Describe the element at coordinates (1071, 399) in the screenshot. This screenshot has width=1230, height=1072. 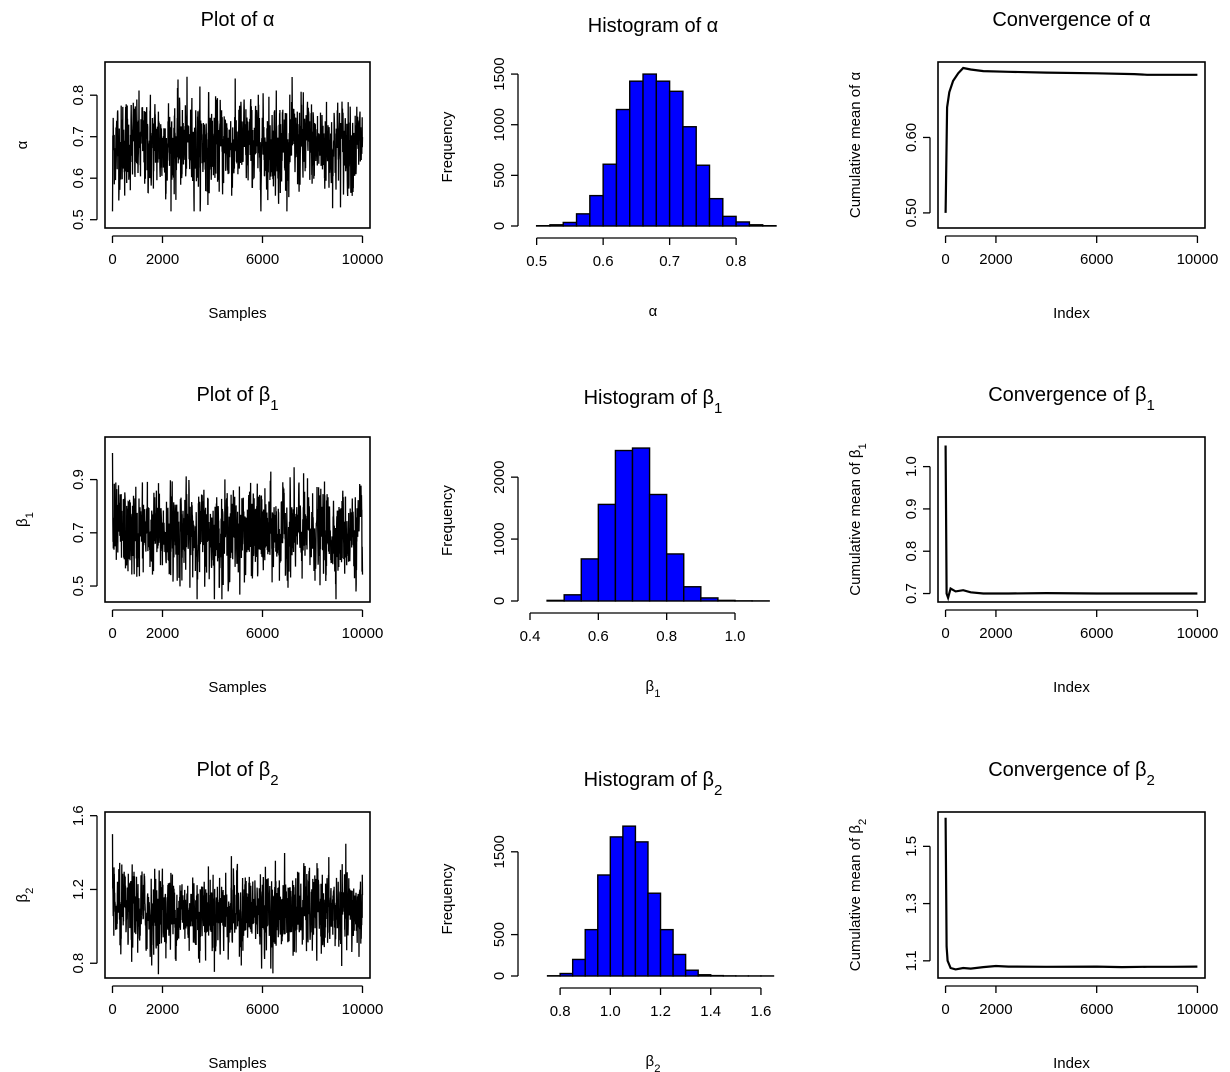
I see `chart-title: Convergence of β1` at that location.